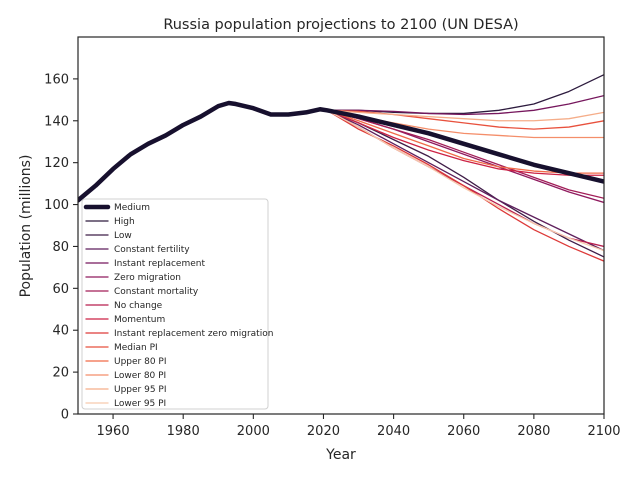 The width and height of the screenshot is (640, 480). What do you see at coordinates (463, 431) in the screenshot?
I see `x-tick-label: 2060` at bounding box center [463, 431].